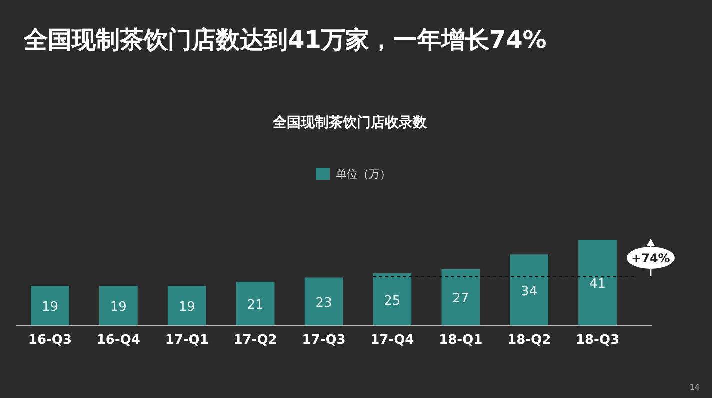 This screenshot has height=398, width=712. I want to click on data-label: 25, so click(392, 301).